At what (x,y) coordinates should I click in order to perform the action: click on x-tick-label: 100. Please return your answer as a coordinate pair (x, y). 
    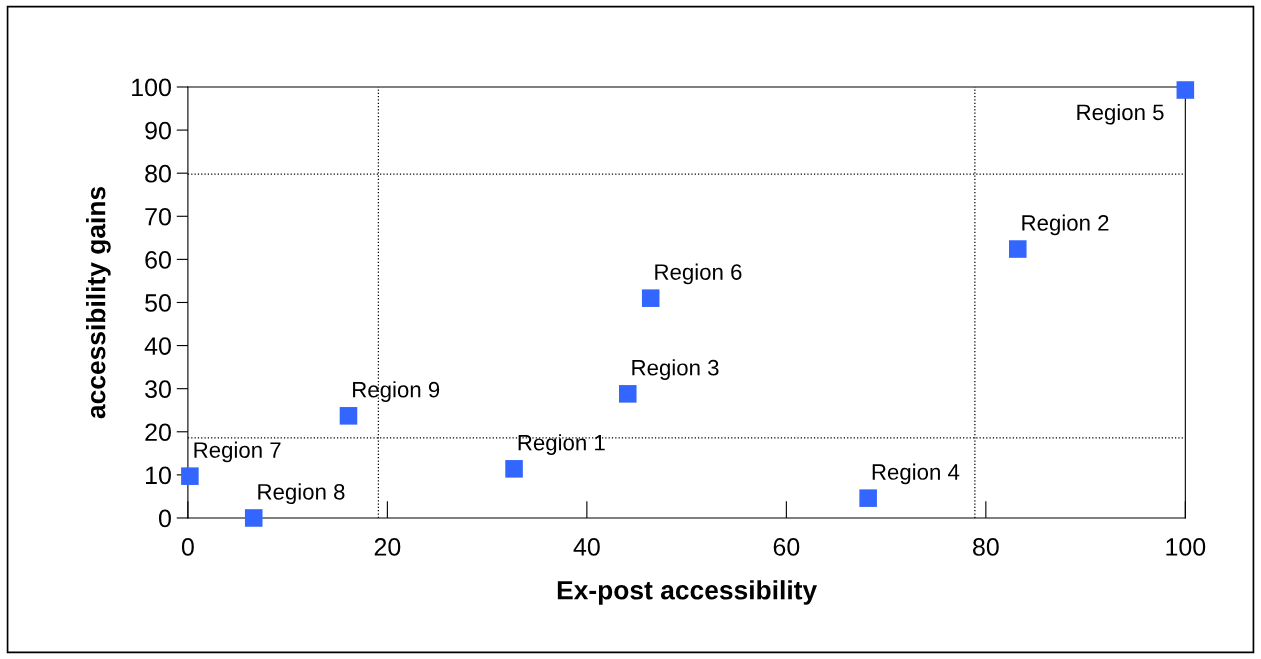
    Looking at the image, I should click on (1186, 547).